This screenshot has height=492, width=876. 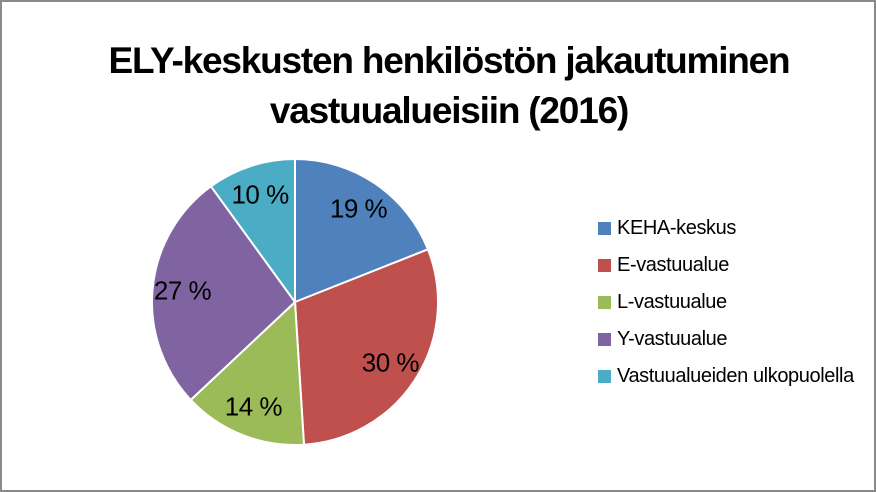 What do you see at coordinates (735, 376) in the screenshot?
I see `legend-label: Vastuualueiden ulkopuolella` at bounding box center [735, 376].